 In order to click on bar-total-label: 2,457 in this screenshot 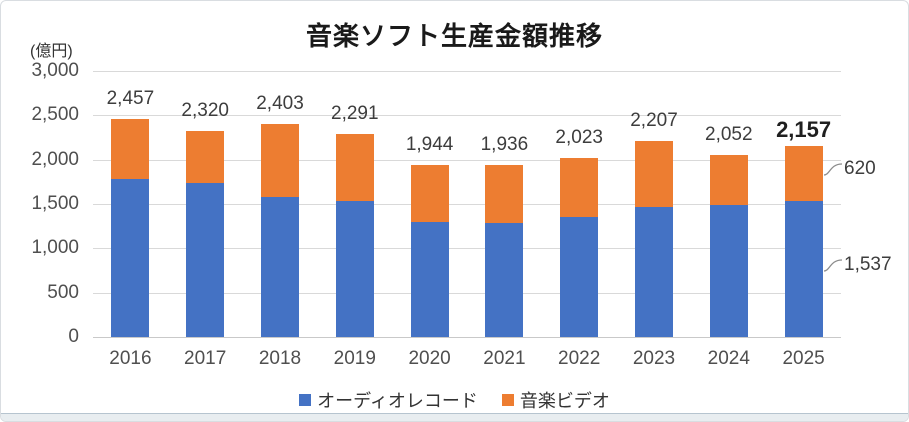, I will do `click(130, 99)`.